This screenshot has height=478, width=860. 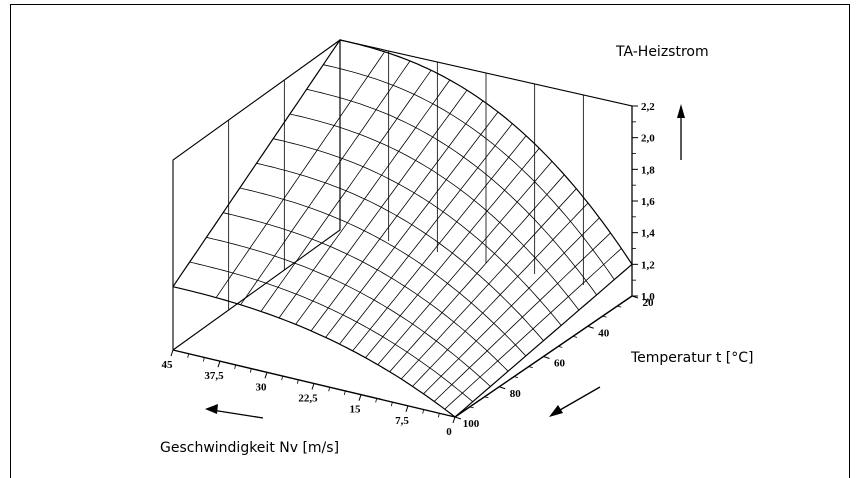 I want to click on z-direction-arrow-icon, so click(x=681, y=132).